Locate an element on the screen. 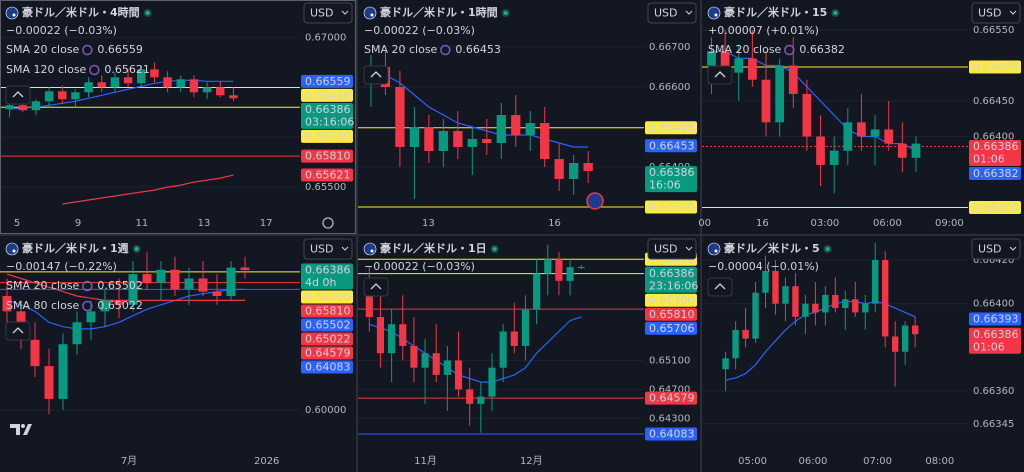 This screenshot has height=472, width=1024. symbol-title: 豪ドル／米ドル・1週 is located at coordinates (75, 248).